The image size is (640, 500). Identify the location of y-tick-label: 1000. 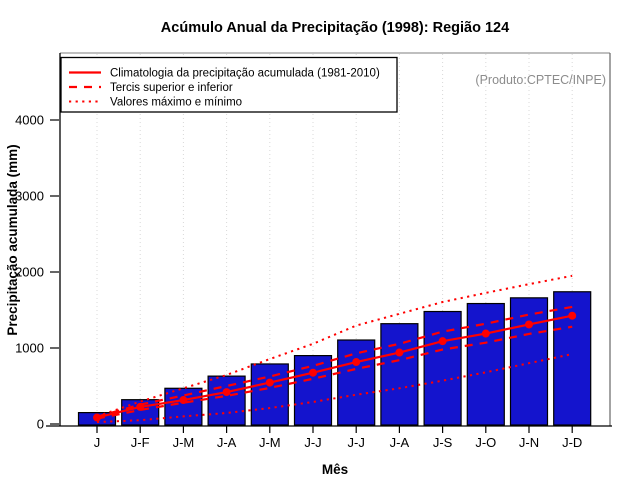
(29, 348).